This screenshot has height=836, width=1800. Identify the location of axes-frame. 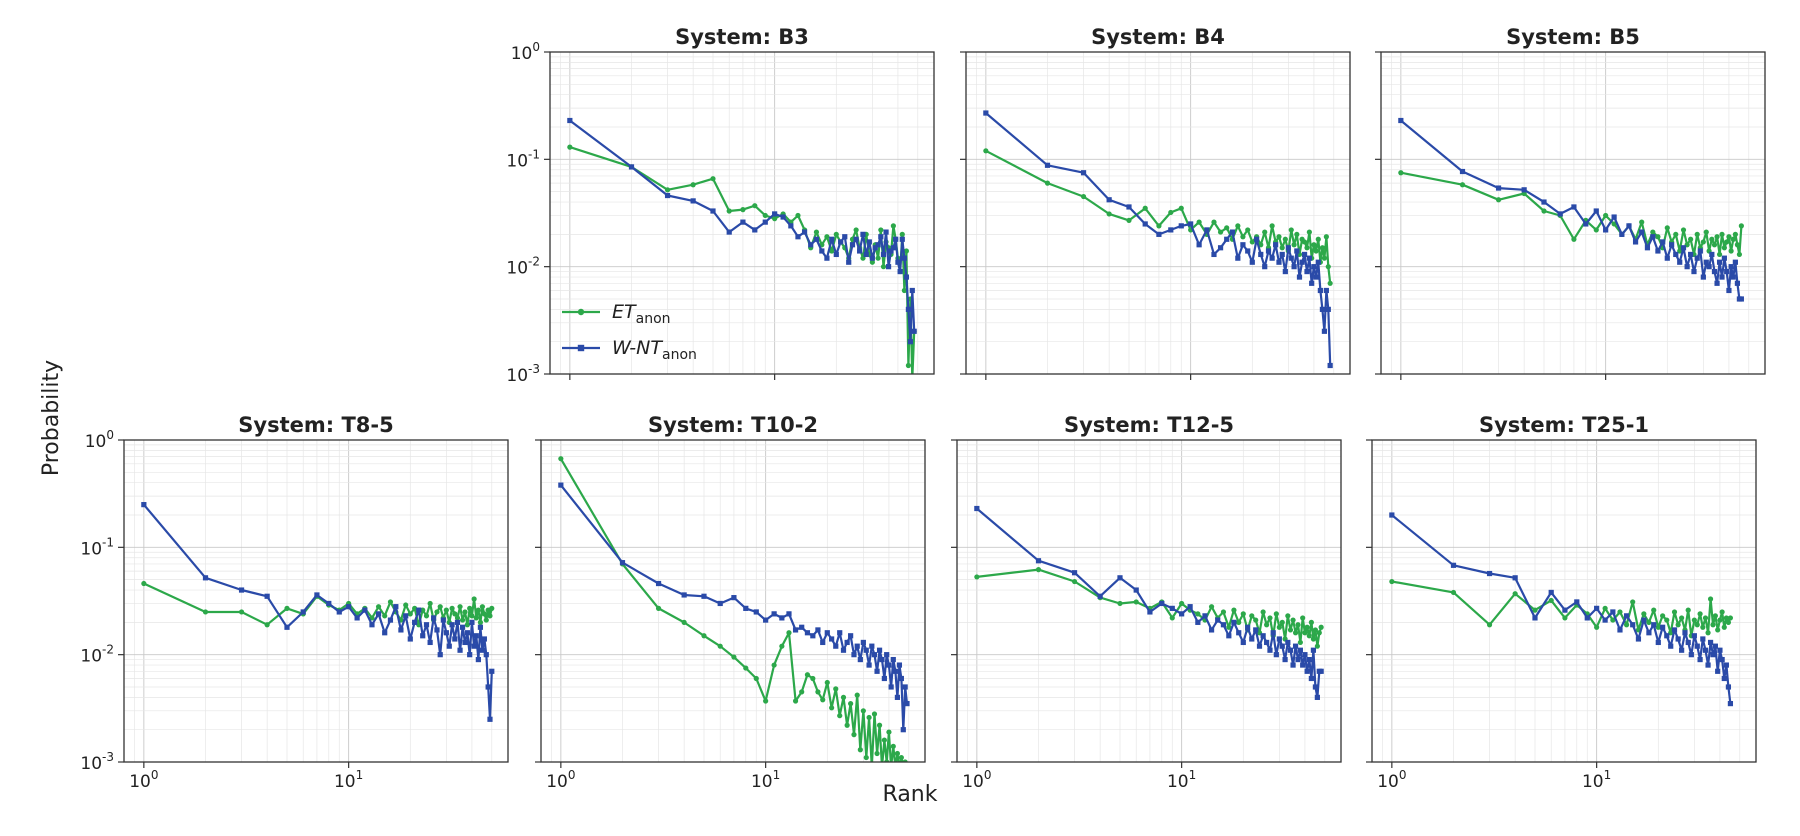
(1564, 601).